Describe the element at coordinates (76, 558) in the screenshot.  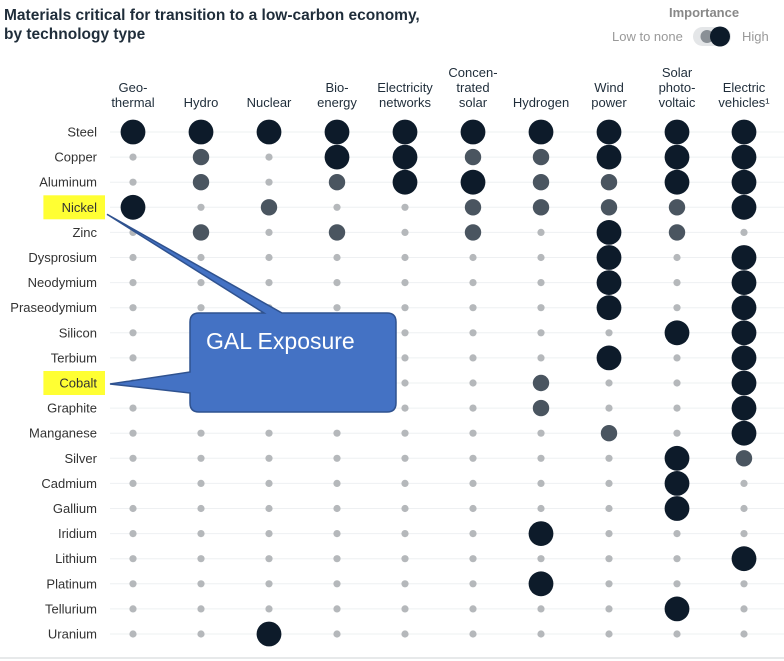
I see `row-label: Lithium` at that location.